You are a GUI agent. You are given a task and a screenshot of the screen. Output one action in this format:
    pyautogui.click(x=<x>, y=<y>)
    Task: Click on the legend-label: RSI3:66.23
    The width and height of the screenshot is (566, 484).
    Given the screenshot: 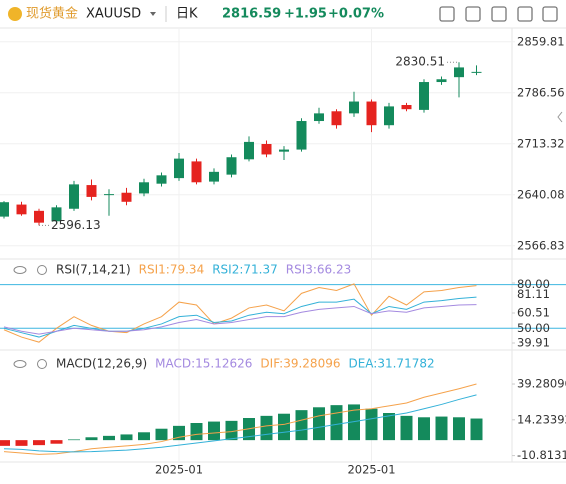 What is the action you would take?
    pyautogui.click(x=319, y=270)
    